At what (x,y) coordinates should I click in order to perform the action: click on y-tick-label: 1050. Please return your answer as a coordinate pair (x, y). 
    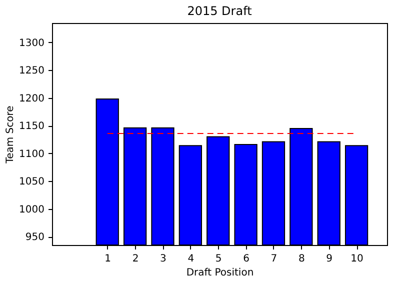
    Looking at the image, I should click on (31, 182).